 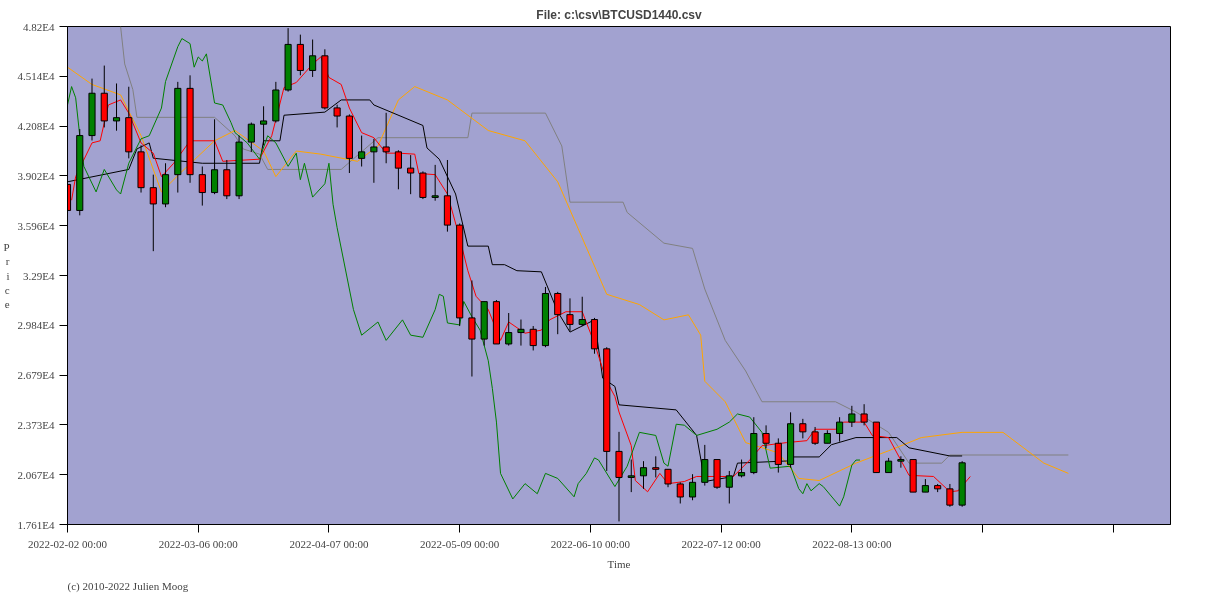 What do you see at coordinates (39, 26) in the screenshot?
I see `y-tick-label: 4.82E4` at bounding box center [39, 26].